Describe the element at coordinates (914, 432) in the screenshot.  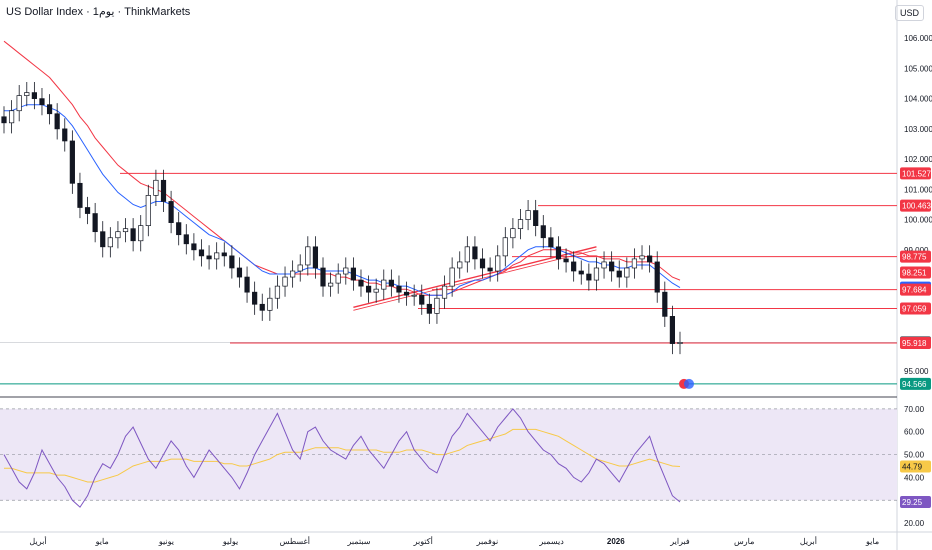
I see `rsi-y-tick-label: 60.00` at that location.